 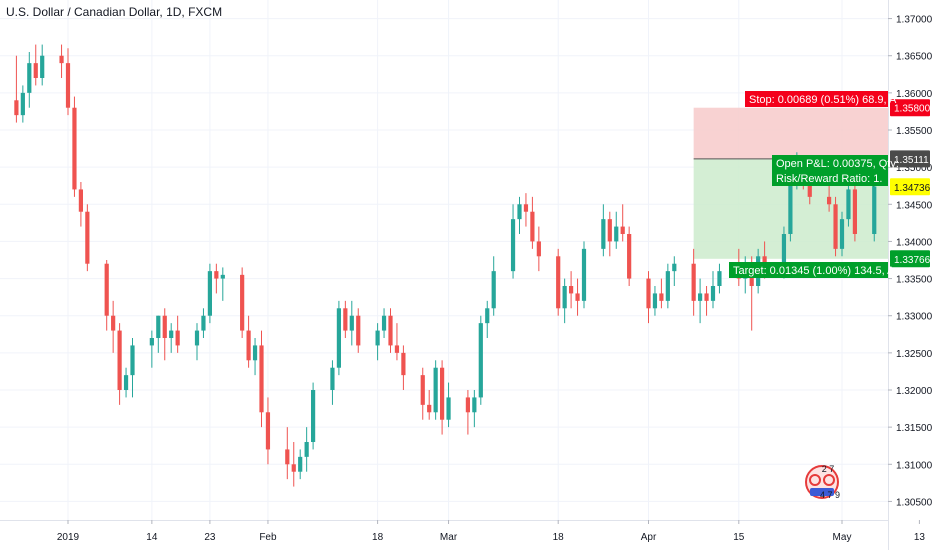 I want to click on y-tick-label: 1.31500, so click(x=914, y=428).